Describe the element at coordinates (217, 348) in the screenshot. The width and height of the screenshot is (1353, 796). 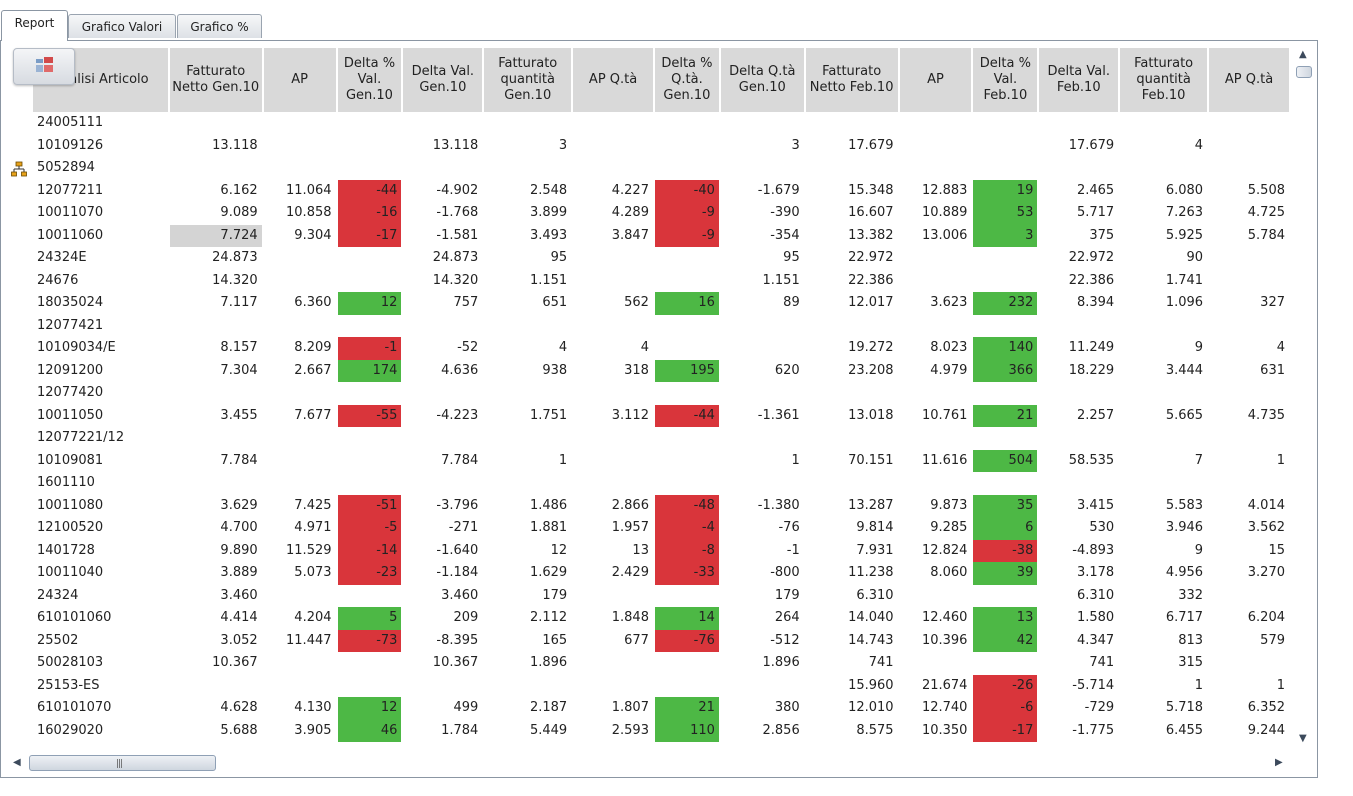
I see `value-cell: 8.157` at that location.